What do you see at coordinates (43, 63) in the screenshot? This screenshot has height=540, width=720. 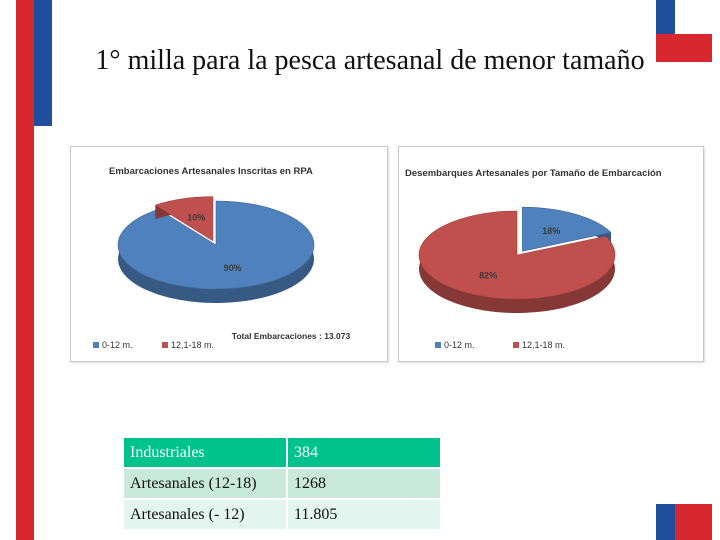 I see `left-blue-bar` at bounding box center [43, 63].